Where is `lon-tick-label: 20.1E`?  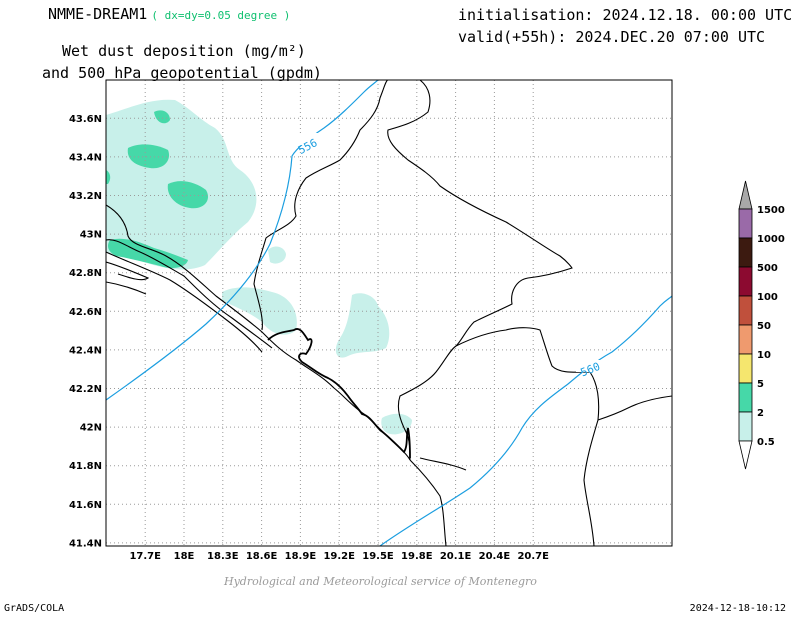 lon-tick-label: 20.1E is located at coordinates (456, 556).